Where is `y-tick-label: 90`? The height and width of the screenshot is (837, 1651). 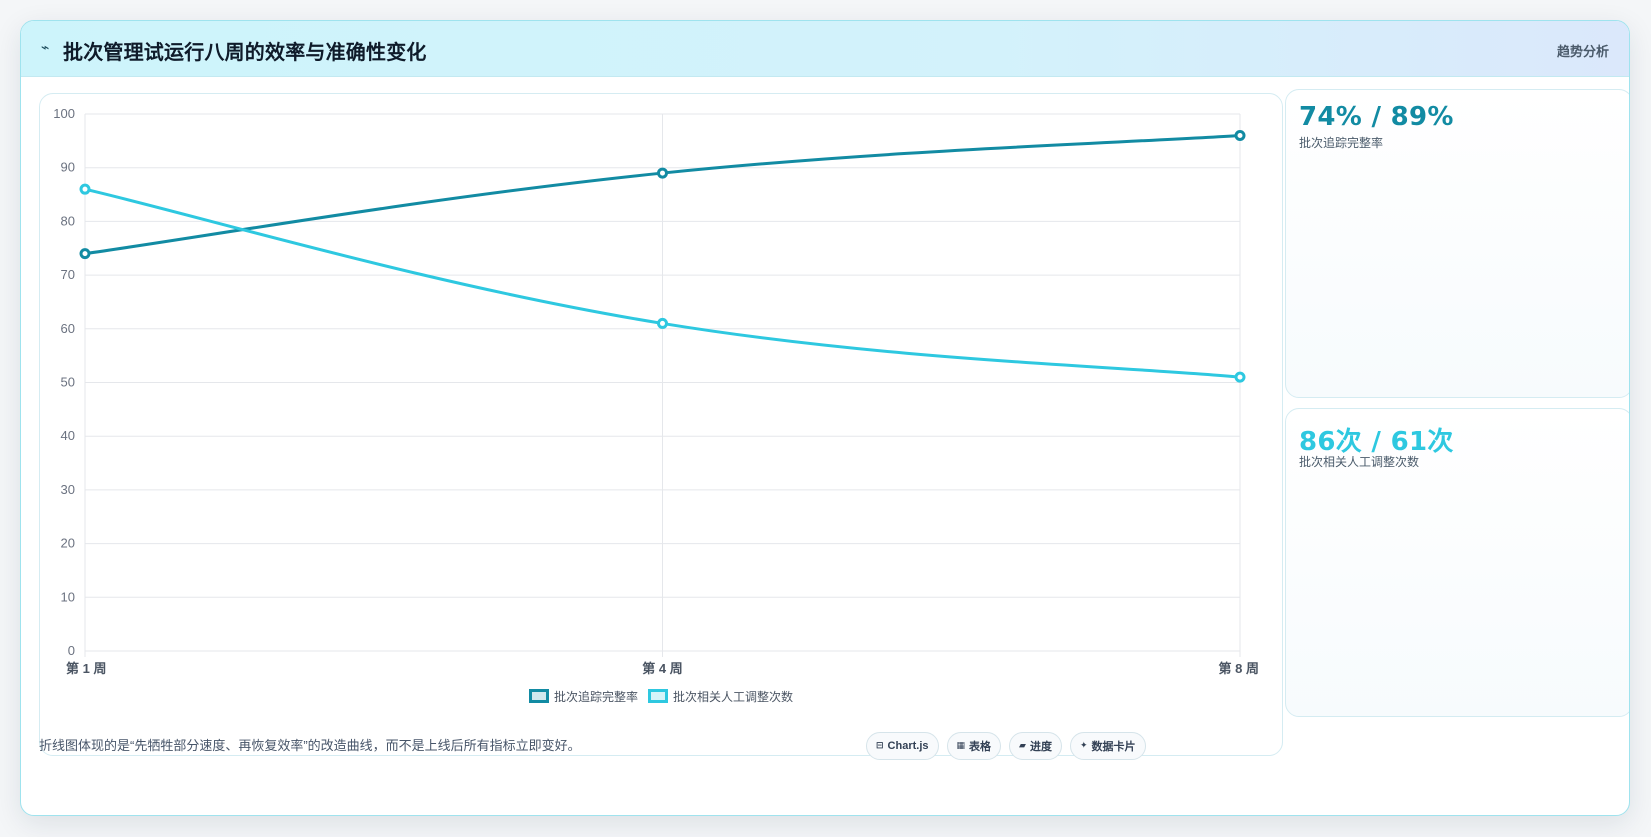 y-tick-label: 90 is located at coordinates (68, 167).